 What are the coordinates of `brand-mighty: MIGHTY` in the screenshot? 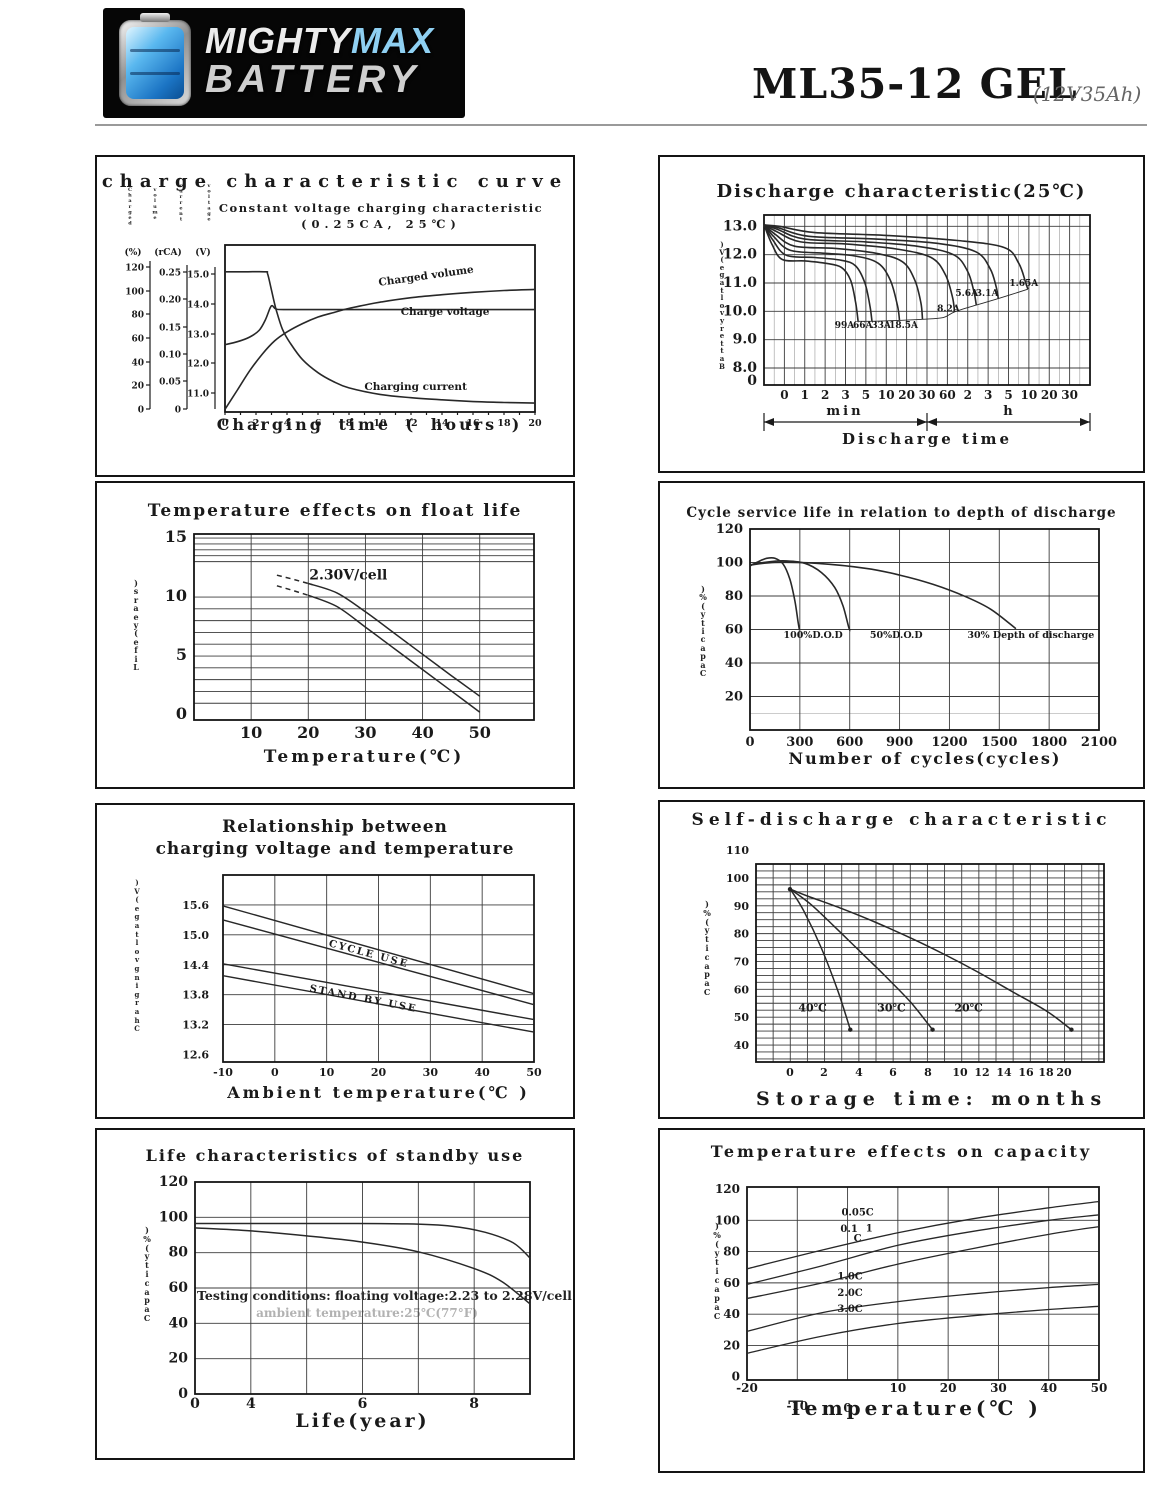 It's located at (278, 40).